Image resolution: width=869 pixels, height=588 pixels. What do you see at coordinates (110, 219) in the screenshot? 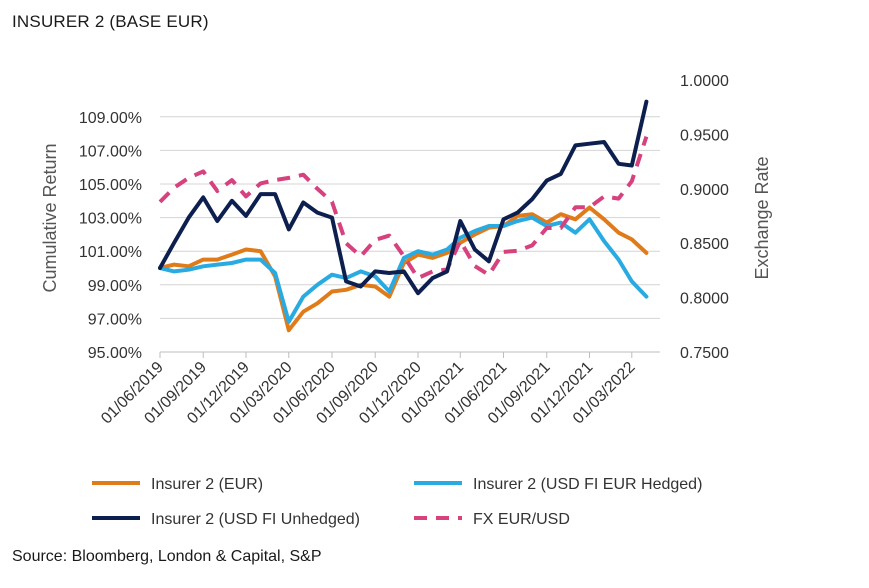
I see `left-tick-label: 103.00%` at bounding box center [110, 219].